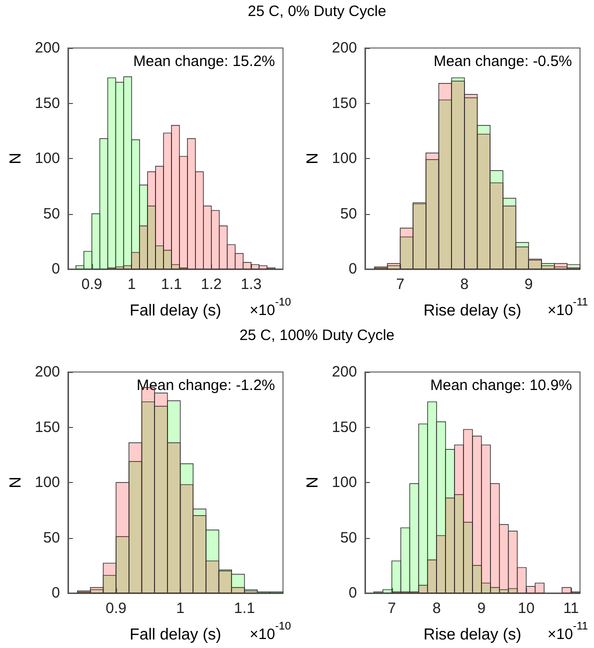  What do you see at coordinates (571, 608) in the screenshot?
I see `x-tick-label: 11` at bounding box center [571, 608].